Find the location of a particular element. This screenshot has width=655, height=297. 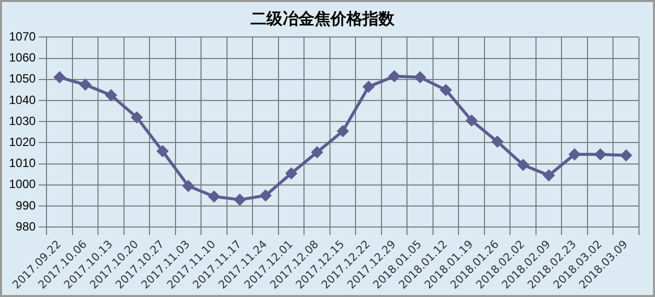

y-tick-label: 1020 is located at coordinates (22, 142).